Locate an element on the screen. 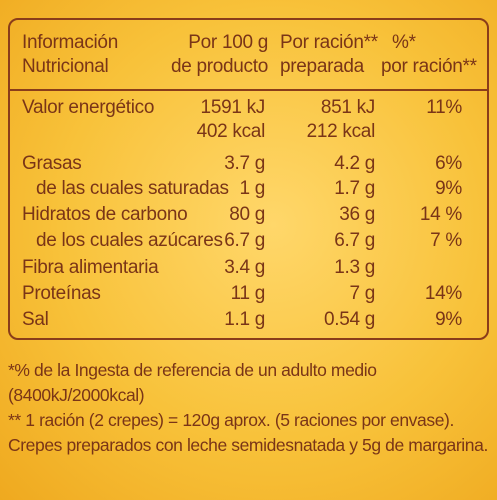 The width and height of the screenshot is (497, 500). row-label: Grasas is located at coordinates (52, 163).